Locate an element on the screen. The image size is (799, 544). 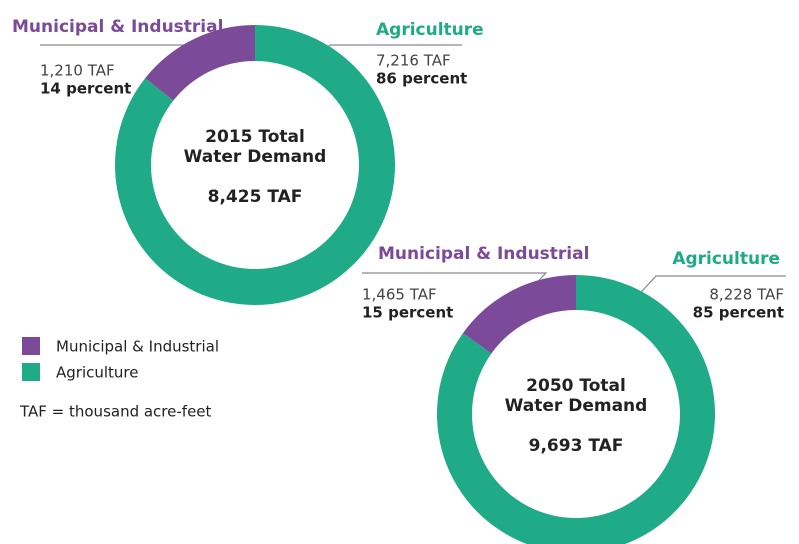
value-label: 8,228 TAF is located at coordinates (746, 295).